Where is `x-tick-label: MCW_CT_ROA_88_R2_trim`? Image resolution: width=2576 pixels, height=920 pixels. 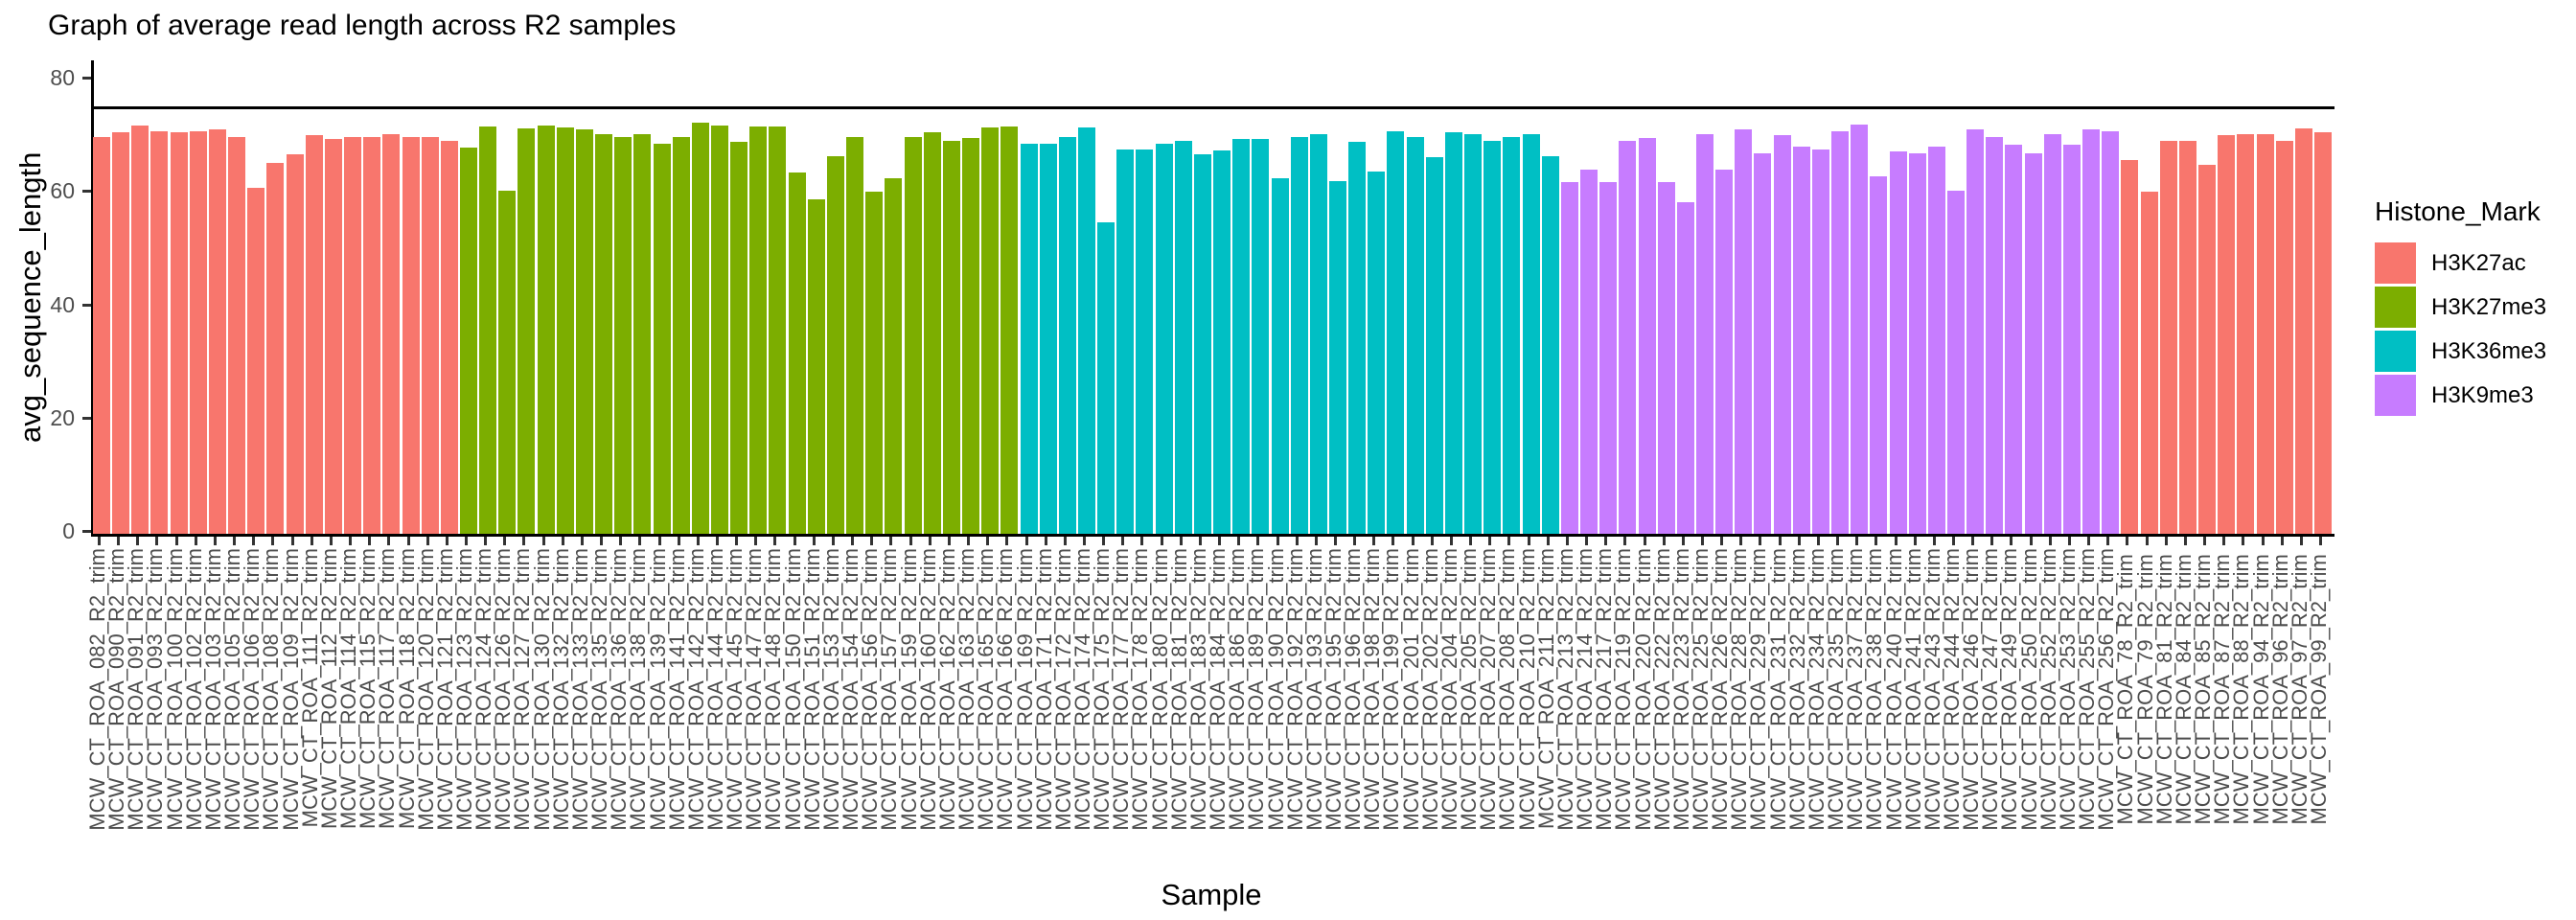
x-tick-label: MCW_CT_ROA_88_R2_trim is located at coordinates (2241, 686).